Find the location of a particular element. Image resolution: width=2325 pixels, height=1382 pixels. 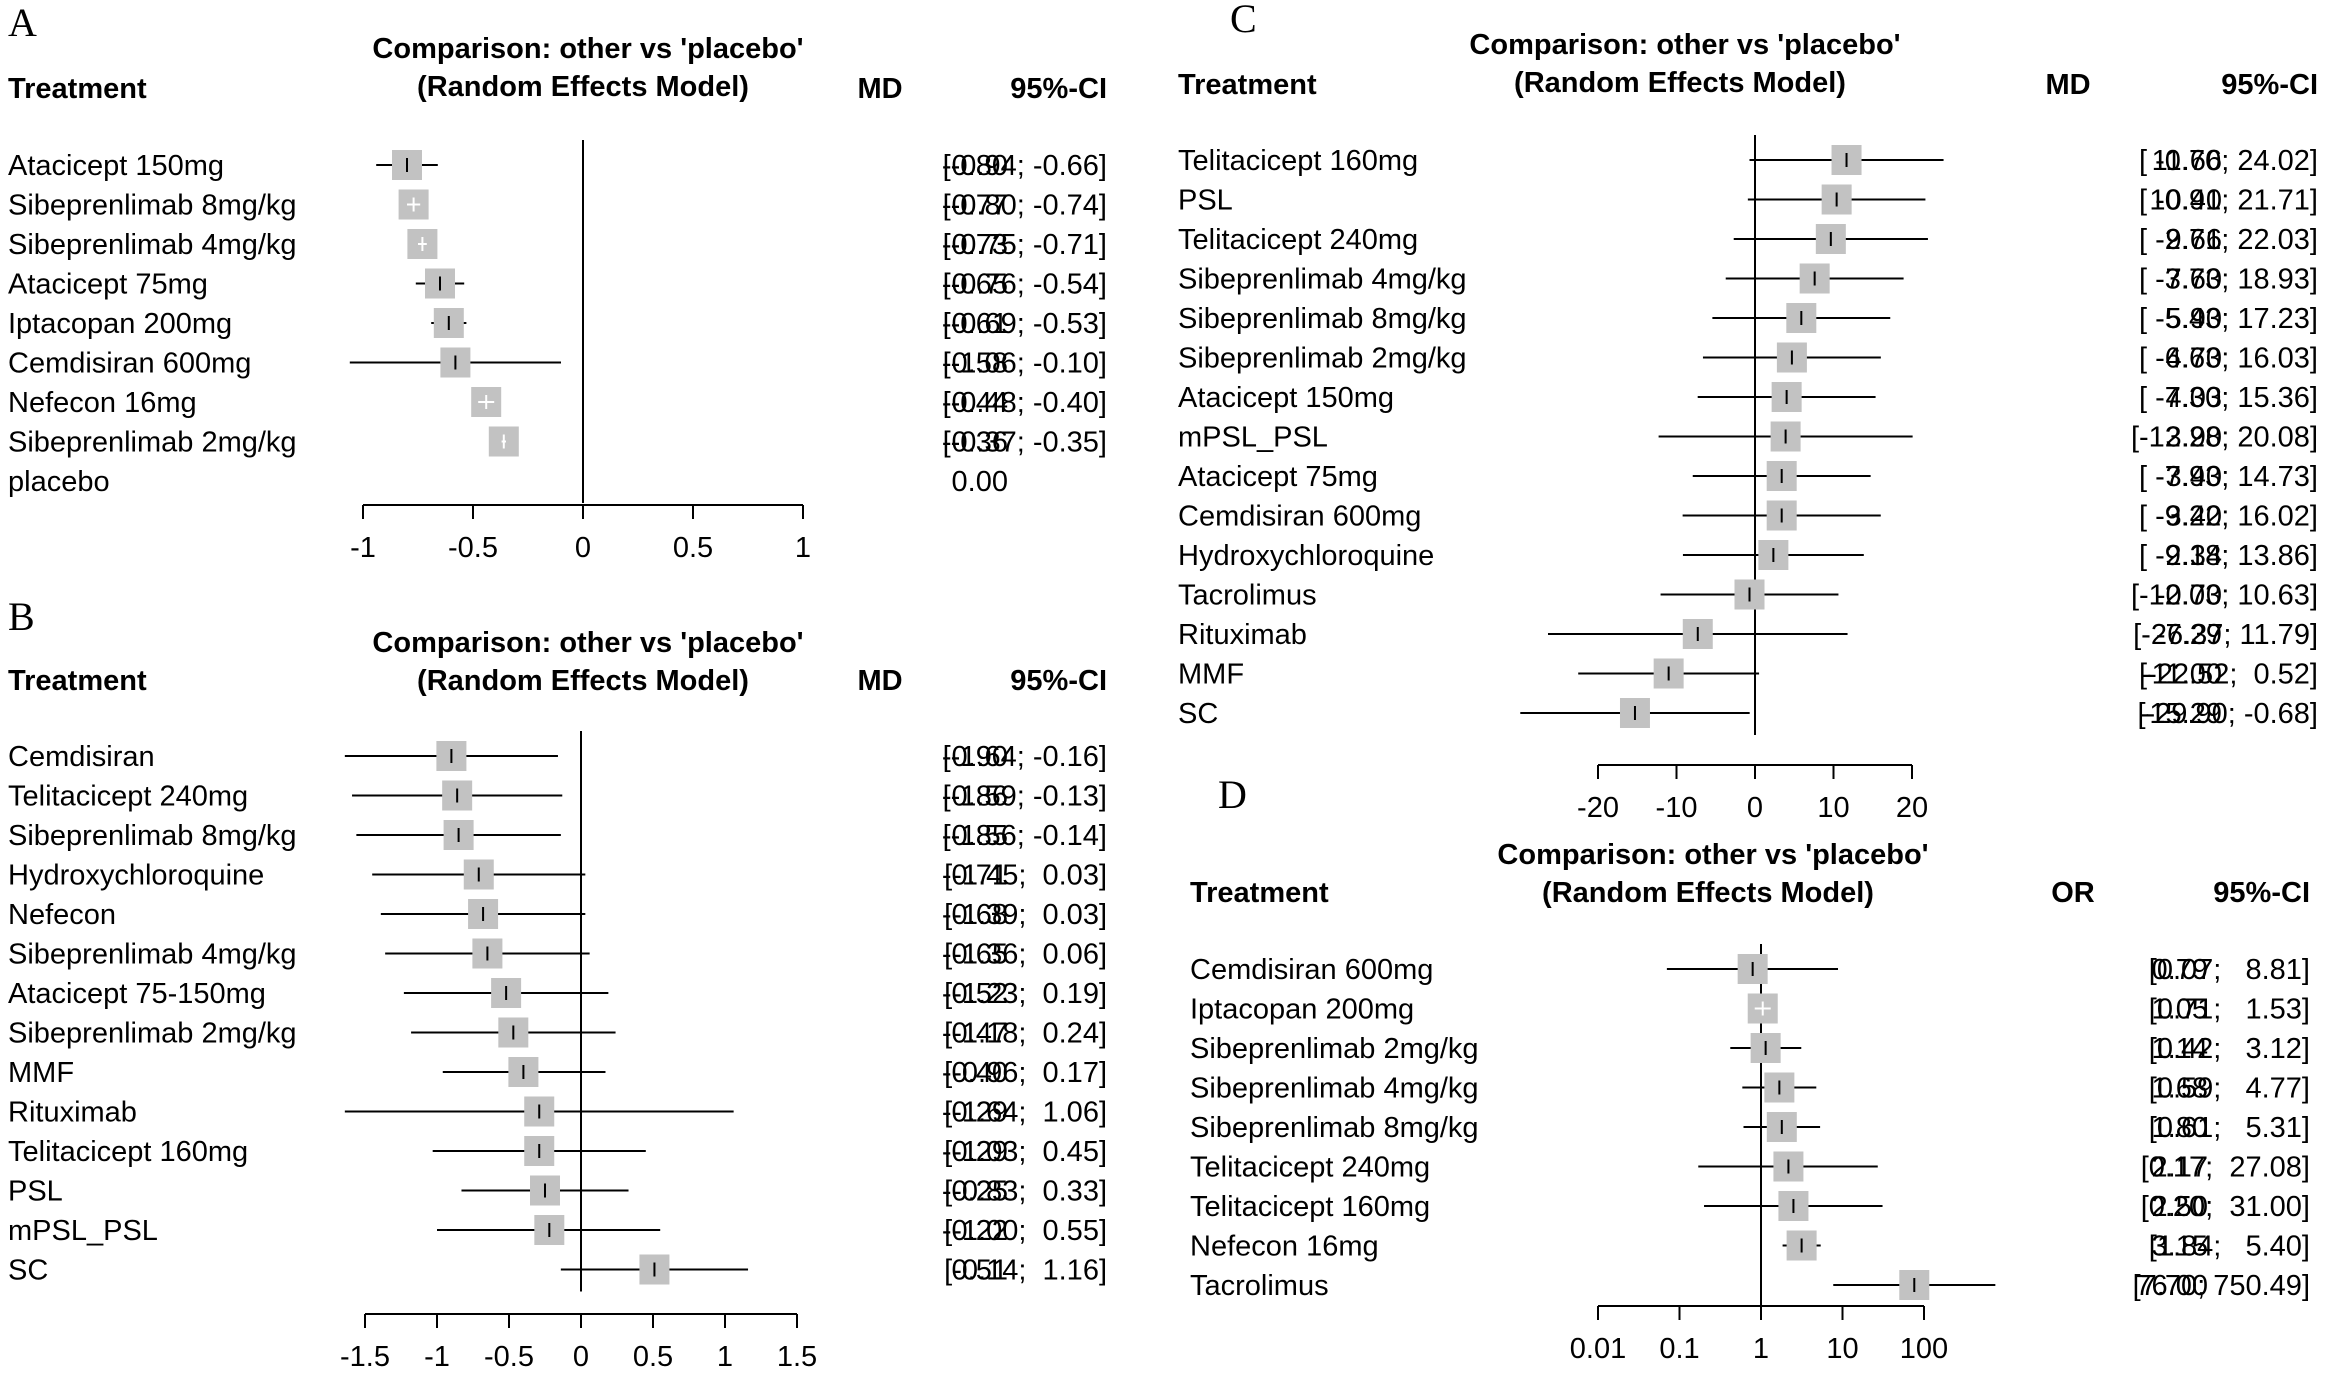

panel-b-ci-value: [-1.45; 0.03] is located at coordinates (1025, 876).